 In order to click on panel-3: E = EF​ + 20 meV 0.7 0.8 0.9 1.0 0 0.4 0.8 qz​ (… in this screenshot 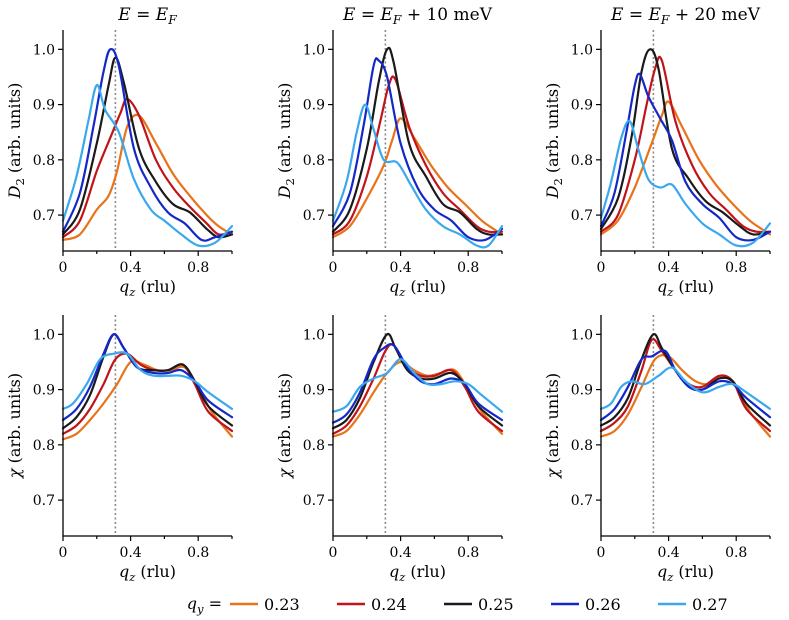, I will do `click(657, 152)`.